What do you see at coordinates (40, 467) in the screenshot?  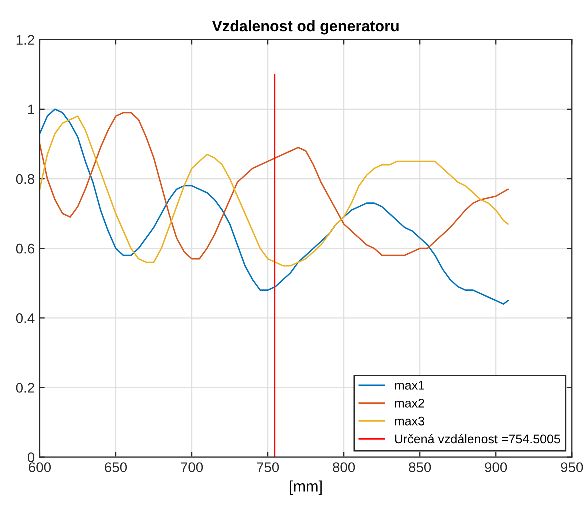 I see `x-tick-label: 600` at bounding box center [40, 467].